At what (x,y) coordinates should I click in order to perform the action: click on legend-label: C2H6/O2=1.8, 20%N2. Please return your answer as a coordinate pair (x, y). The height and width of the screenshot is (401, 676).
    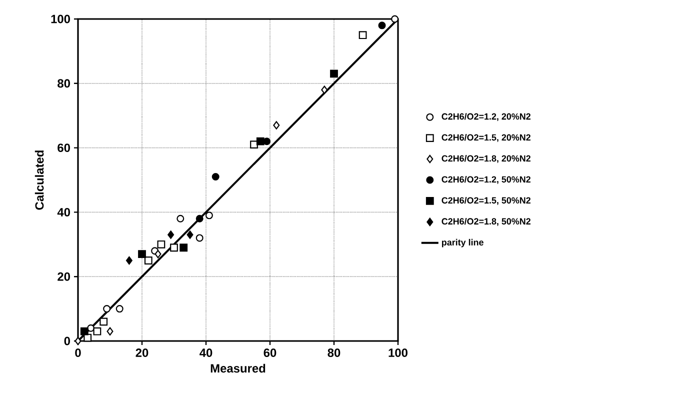
    Looking at the image, I should click on (486, 159).